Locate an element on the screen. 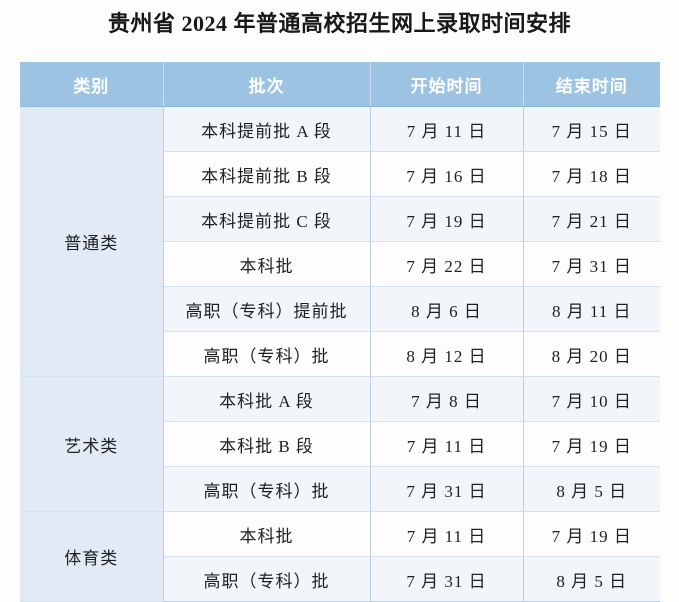 The image size is (679, 602). page-title: 贵州省 2024 年普通高校招生网上录取时间安排 is located at coordinates (339, 23).